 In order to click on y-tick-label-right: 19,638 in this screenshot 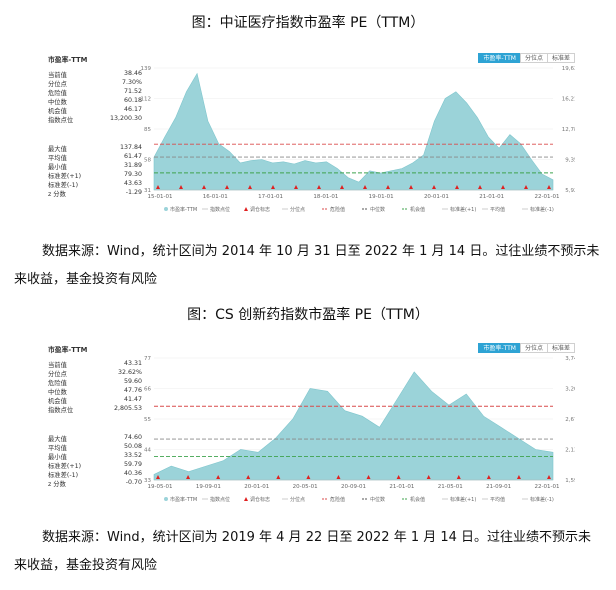, I will do `click(568, 69)`.